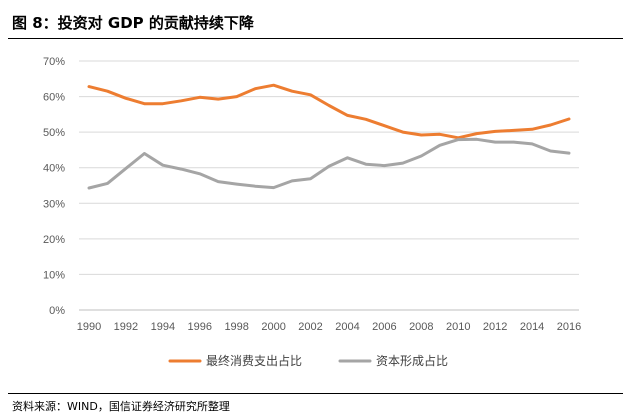  I want to click on x-tick-label: 2010, so click(458, 327).